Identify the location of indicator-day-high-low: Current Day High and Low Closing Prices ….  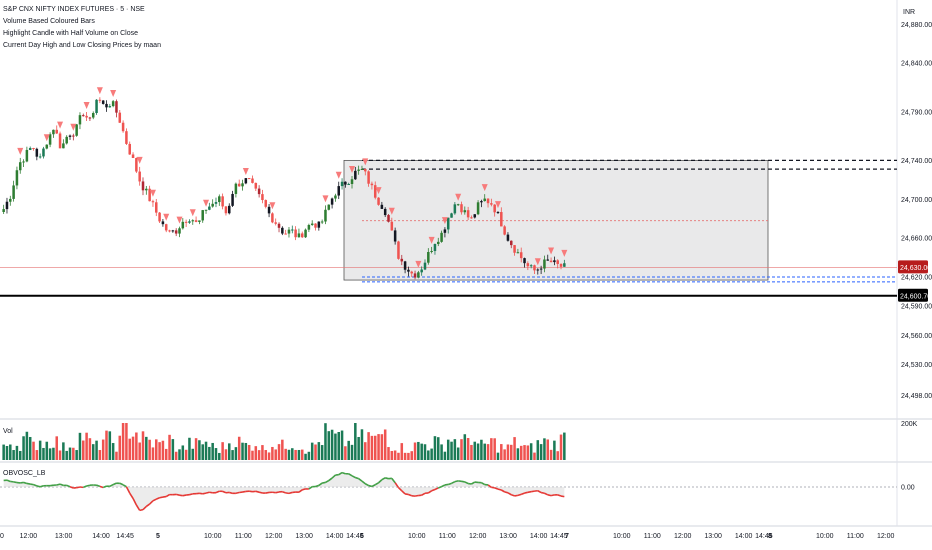
(82, 45).